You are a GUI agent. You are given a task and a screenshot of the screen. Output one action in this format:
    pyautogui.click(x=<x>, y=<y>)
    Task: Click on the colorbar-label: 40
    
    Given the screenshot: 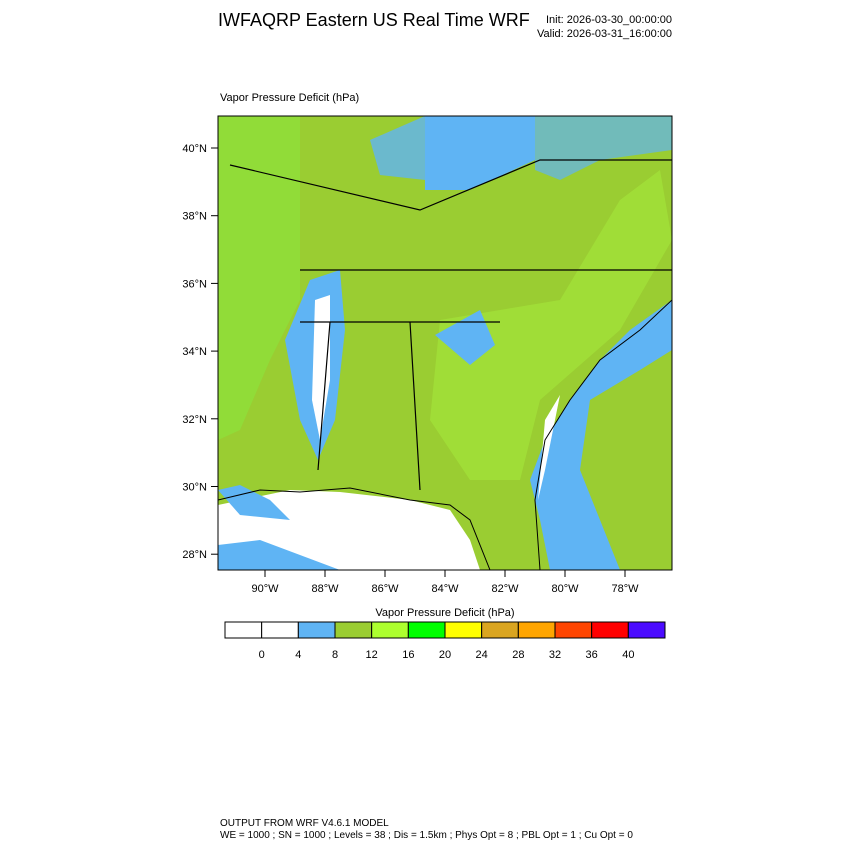 What is the action you would take?
    pyautogui.click(x=628, y=655)
    